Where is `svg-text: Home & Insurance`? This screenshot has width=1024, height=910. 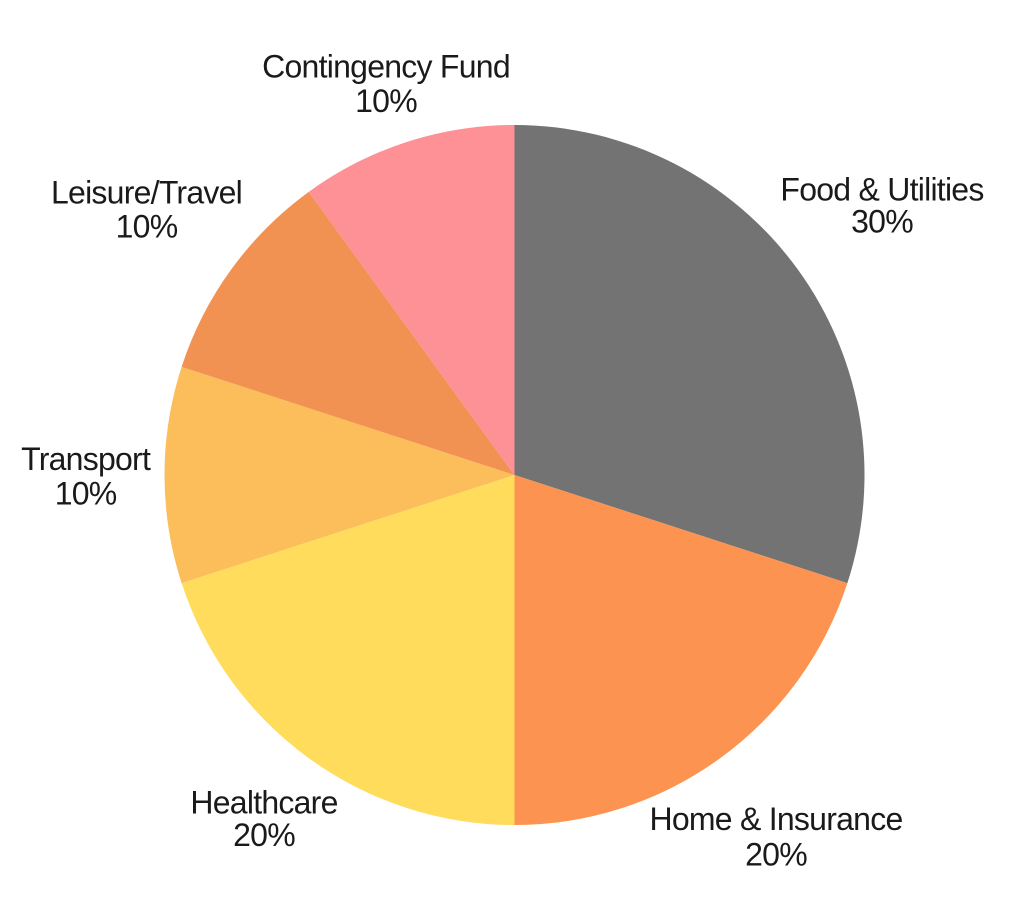
svg-text: Home & Insurance is located at coordinates (775, 819).